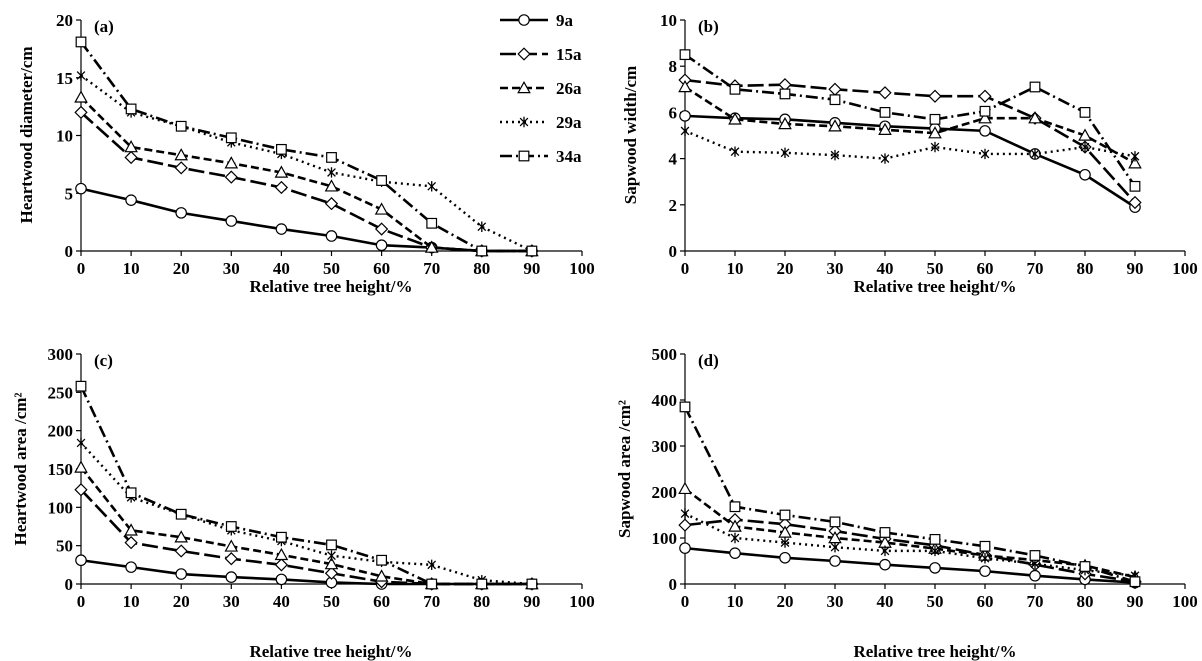 Image resolution: width=1202 pixels, height=661 pixels. I want to click on y-tick-label: 0, so click(673, 251).